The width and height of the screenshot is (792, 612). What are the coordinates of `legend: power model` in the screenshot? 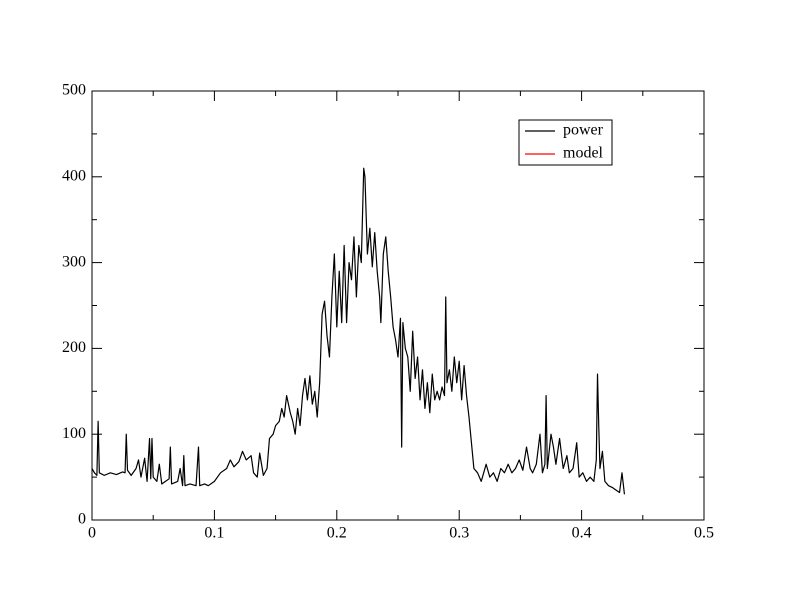 It's located at (565, 142).